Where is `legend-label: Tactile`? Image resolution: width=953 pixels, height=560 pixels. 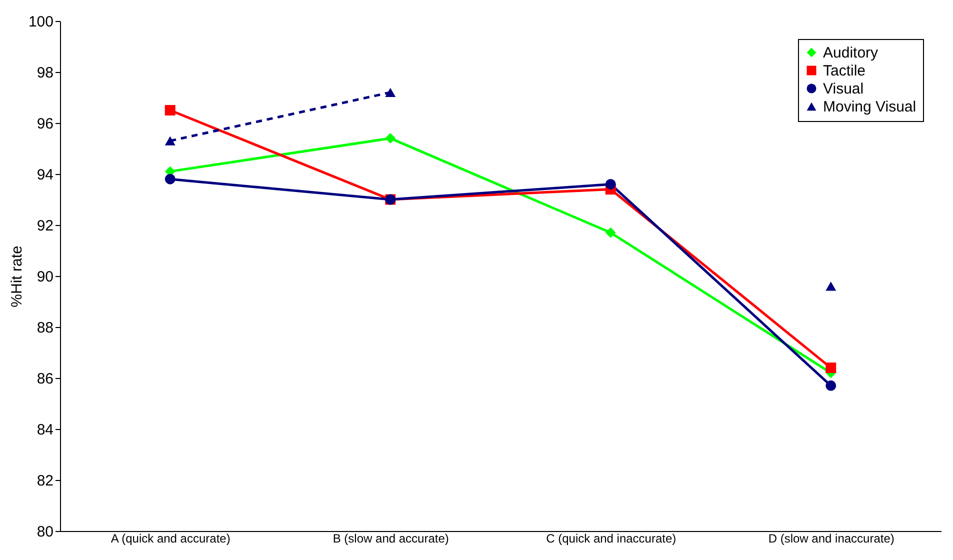
legend-label: Tactile is located at coordinates (844, 71).